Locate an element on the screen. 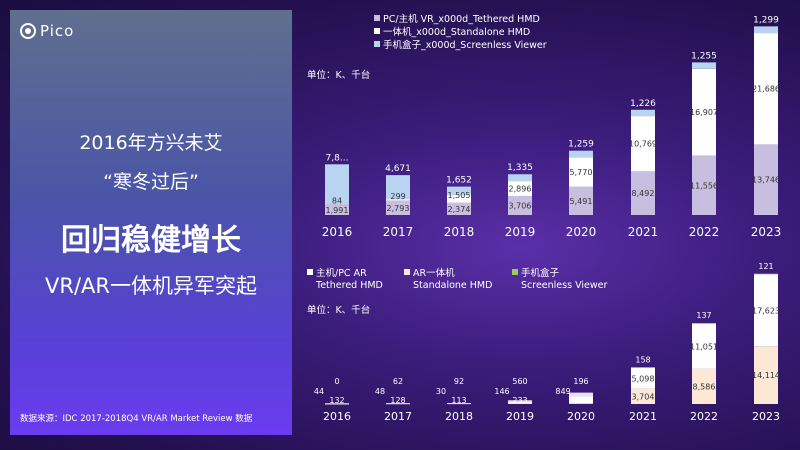 The width and height of the screenshot is (800, 450). data-label: 2,896 is located at coordinates (520, 189).